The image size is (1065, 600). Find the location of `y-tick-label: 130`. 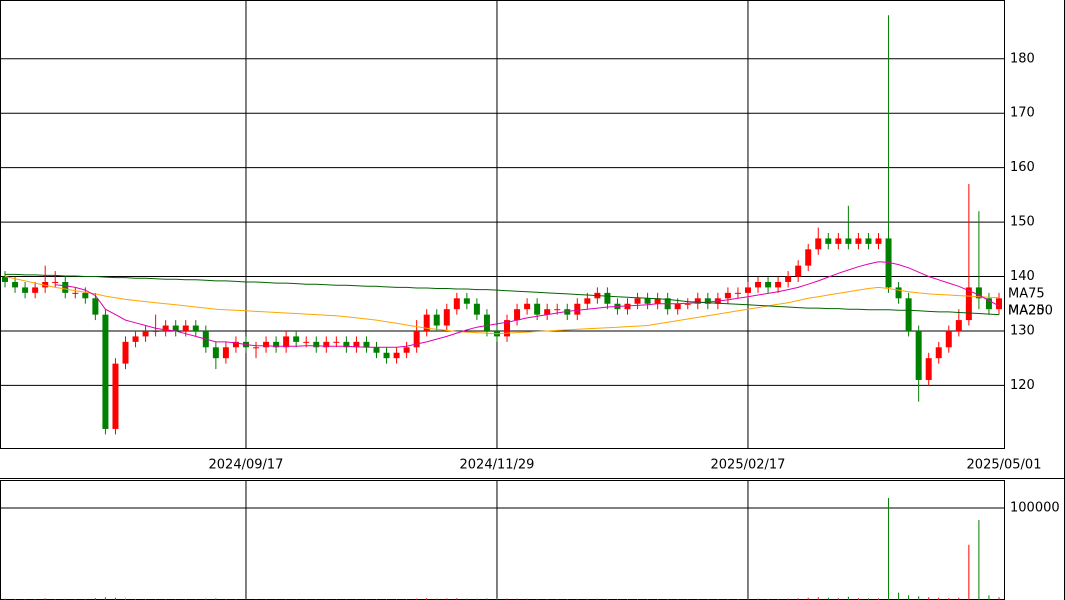

y-tick-label: 130 is located at coordinates (1022, 330).